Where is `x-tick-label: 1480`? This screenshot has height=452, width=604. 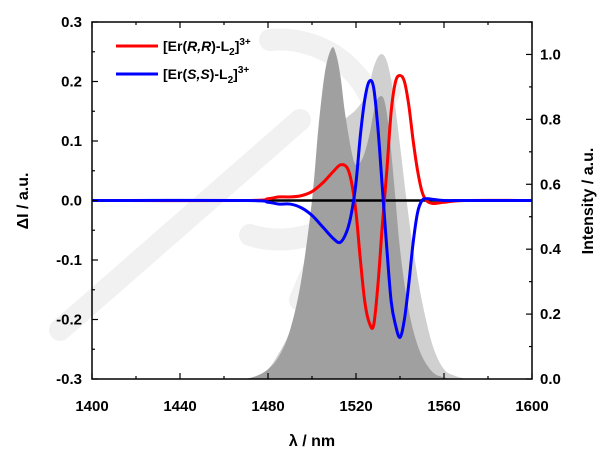 x-tick-label: 1480 is located at coordinates (267, 406).